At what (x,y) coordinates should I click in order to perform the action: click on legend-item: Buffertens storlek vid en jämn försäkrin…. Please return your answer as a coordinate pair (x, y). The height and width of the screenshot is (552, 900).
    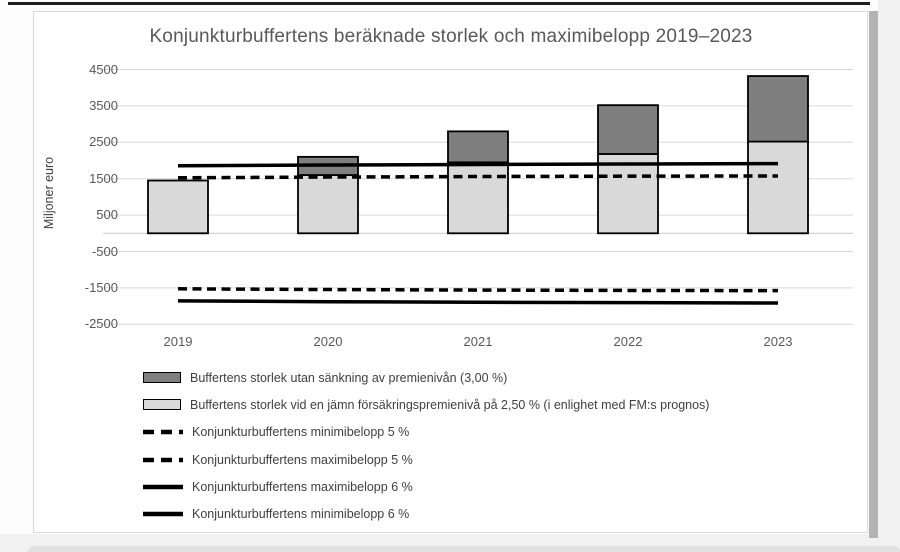
    Looking at the image, I should click on (426, 404).